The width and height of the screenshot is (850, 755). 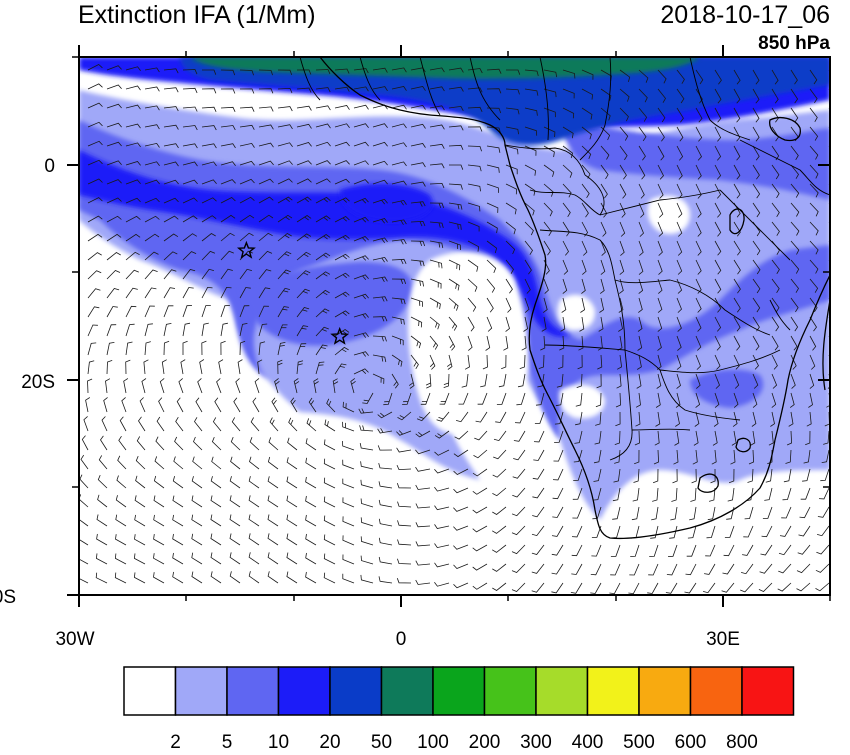 What do you see at coordinates (329, 741) in the screenshot?
I see `colorbar-label: 20` at bounding box center [329, 741].